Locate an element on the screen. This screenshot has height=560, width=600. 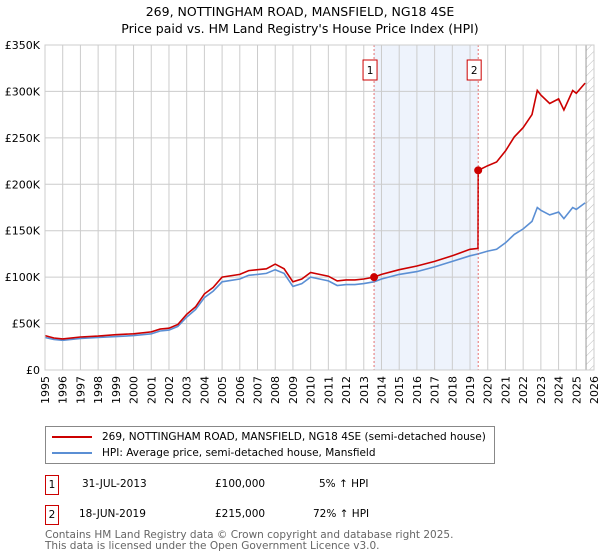
legend-hpi-swatch is located at coordinates (72, 453).